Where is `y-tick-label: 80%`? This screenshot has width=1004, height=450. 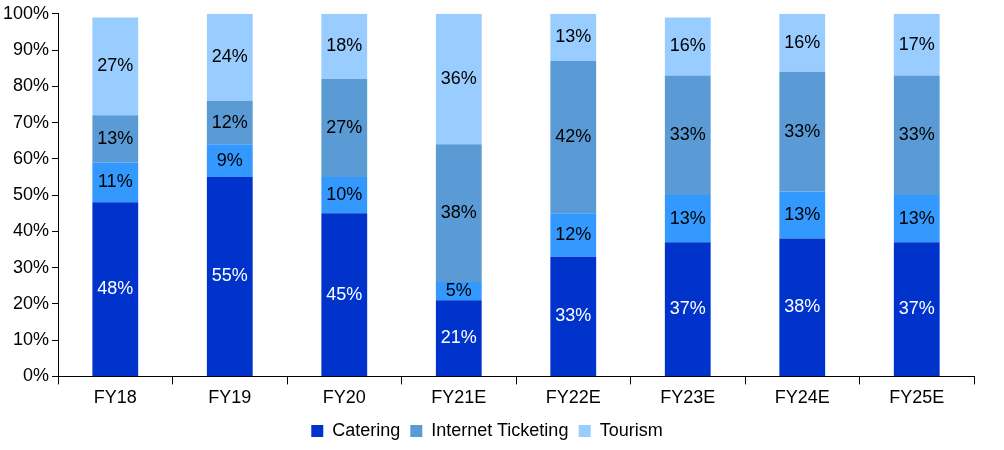 y-tick-label: 80% is located at coordinates (31, 85).